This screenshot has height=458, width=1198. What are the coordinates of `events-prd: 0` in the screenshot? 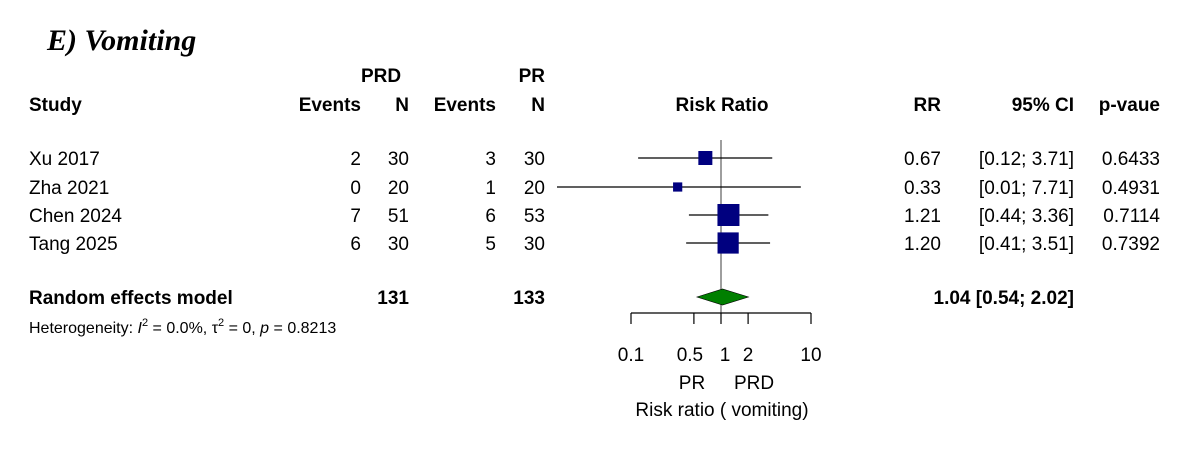 It's located at (355, 188).